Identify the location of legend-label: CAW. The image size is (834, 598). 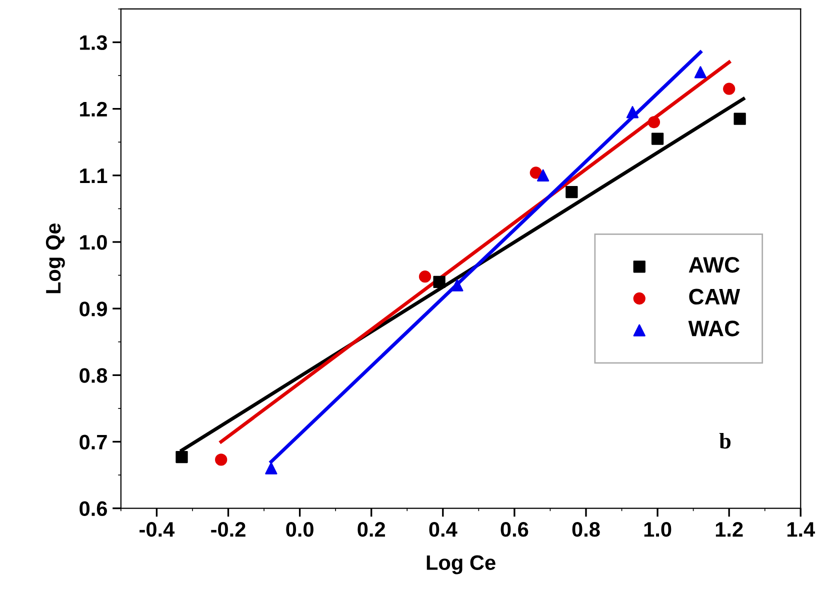
(714, 296).